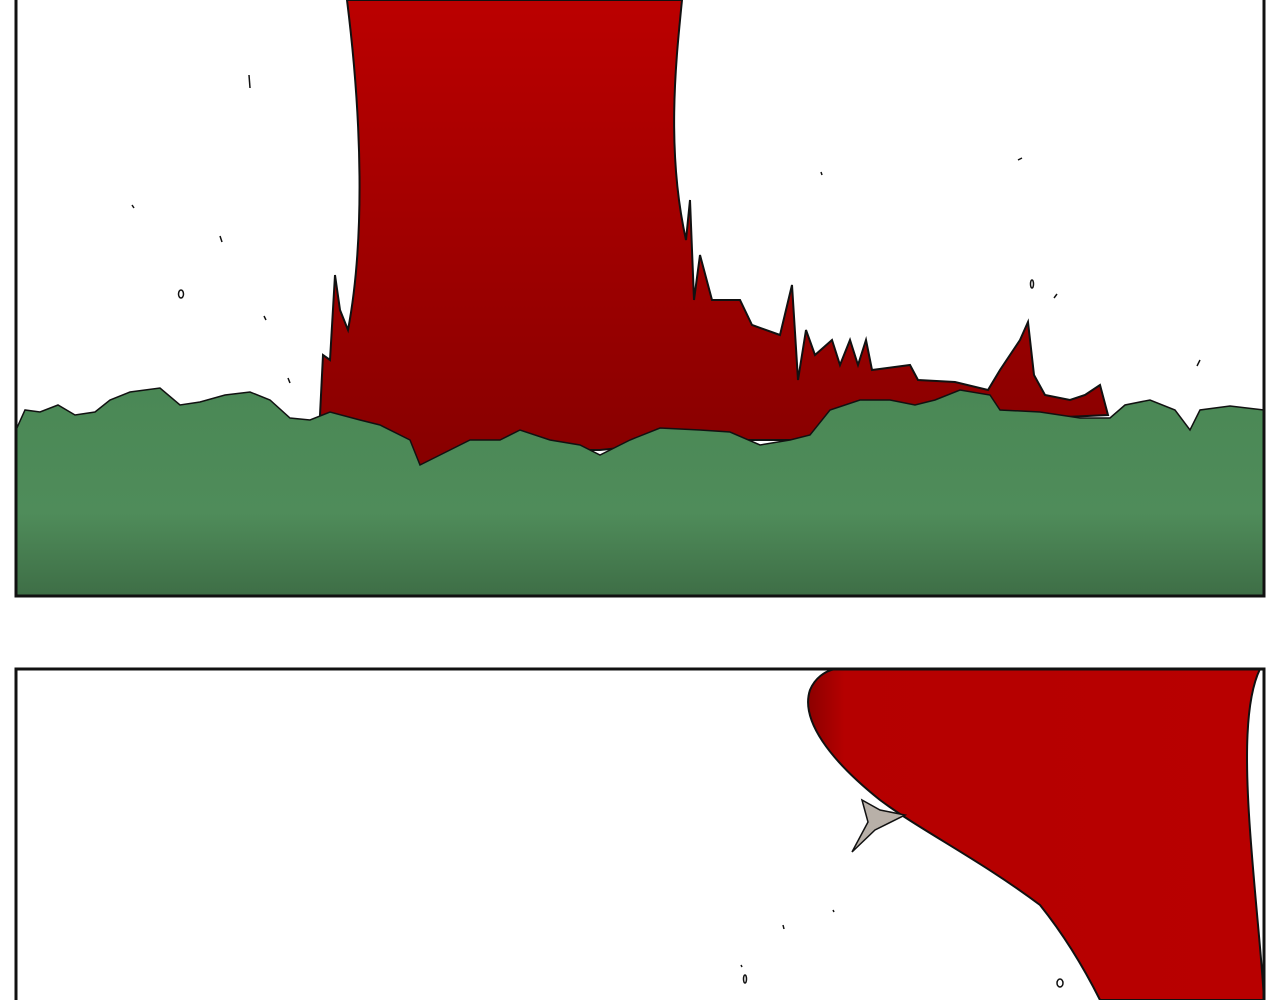 The height and width of the screenshot is (1000, 1280). What do you see at coordinates (879, 825) in the screenshot?
I see `shard` at bounding box center [879, 825].